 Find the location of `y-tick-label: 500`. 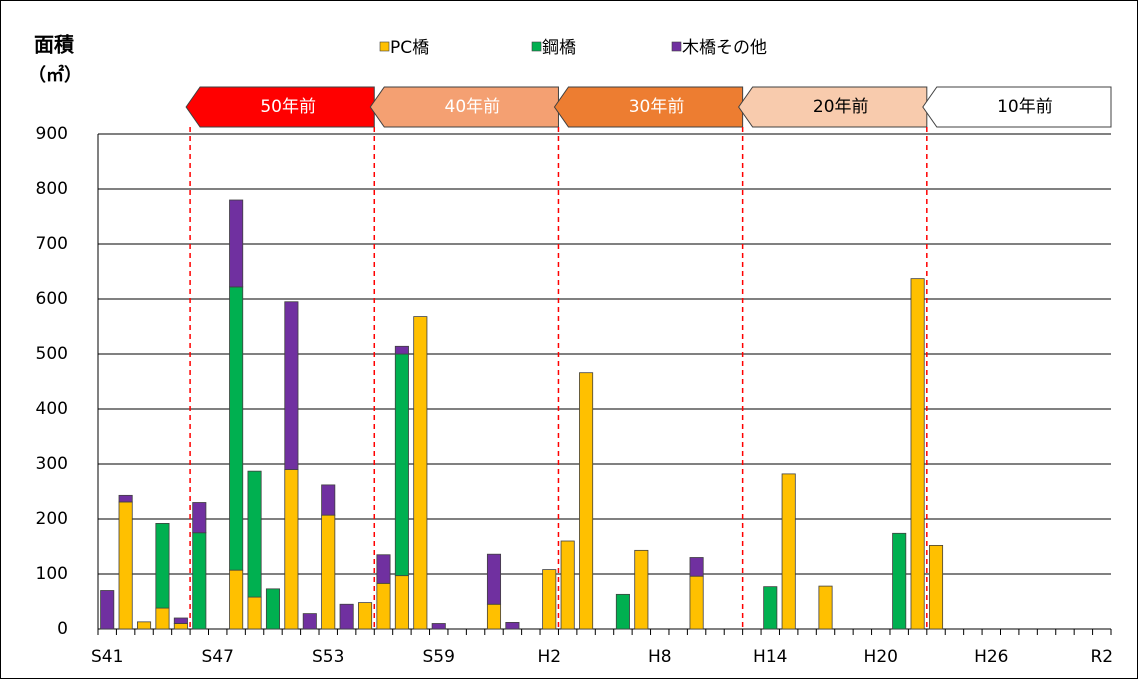

y-tick-label: 500 is located at coordinates (52, 354).